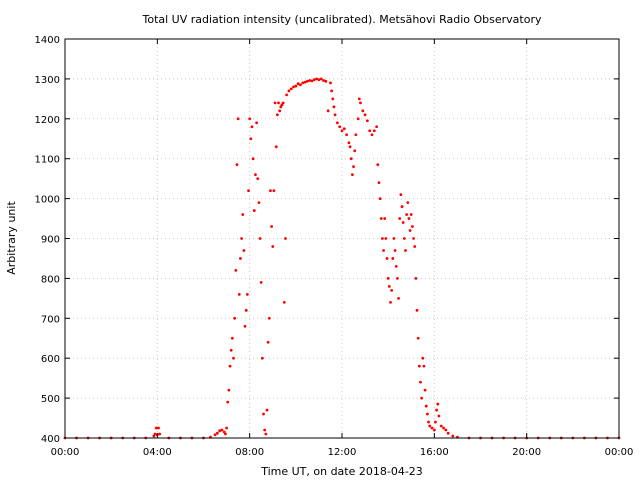 The image size is (640, 480). I want to click on y-tick-label: 1300, so click(47, 80).